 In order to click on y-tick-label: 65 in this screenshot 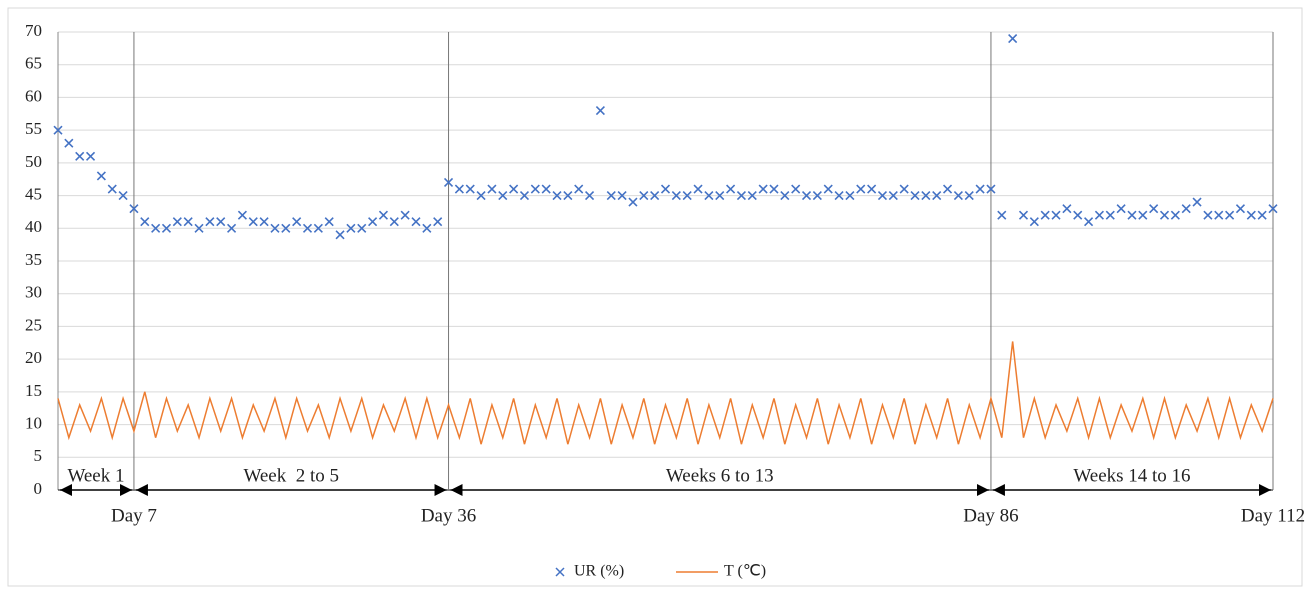, I will do `click(33, 63)`.